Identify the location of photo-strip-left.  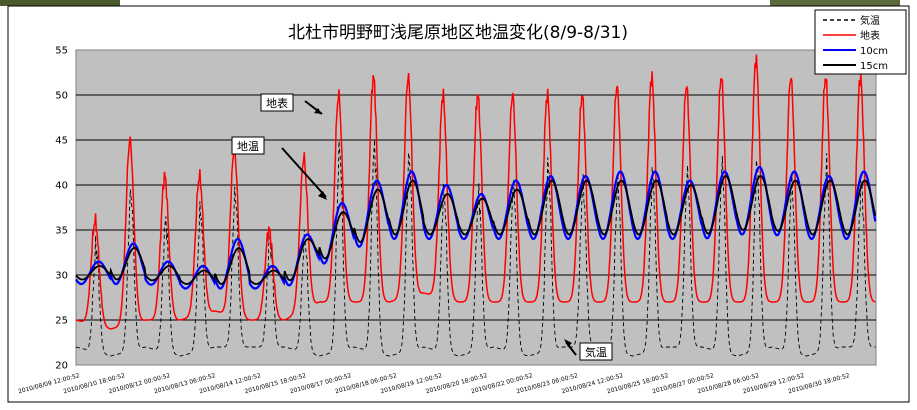
(60, 3).